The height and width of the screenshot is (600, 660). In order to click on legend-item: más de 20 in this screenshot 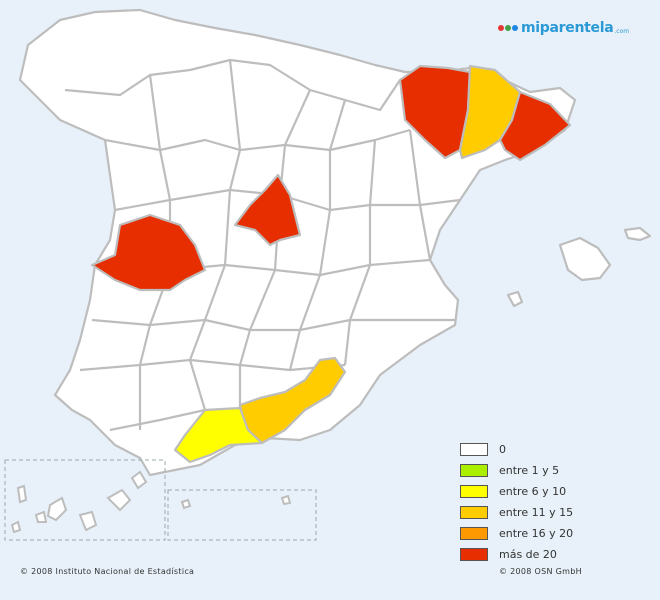, I will do `click(516, 554)`.